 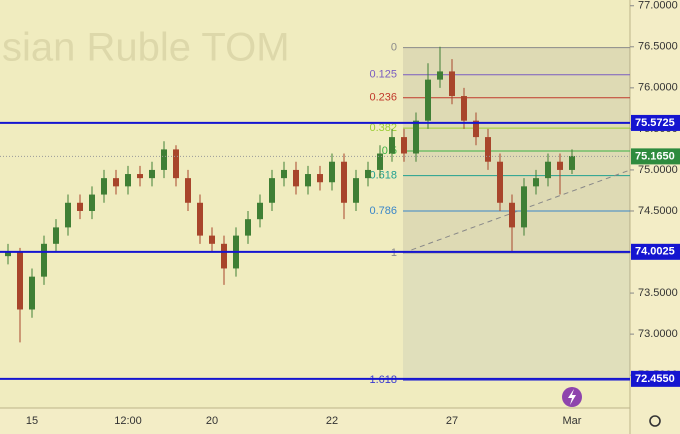 I want to click on x-tick-label: 22, so click(x=332, y=421).